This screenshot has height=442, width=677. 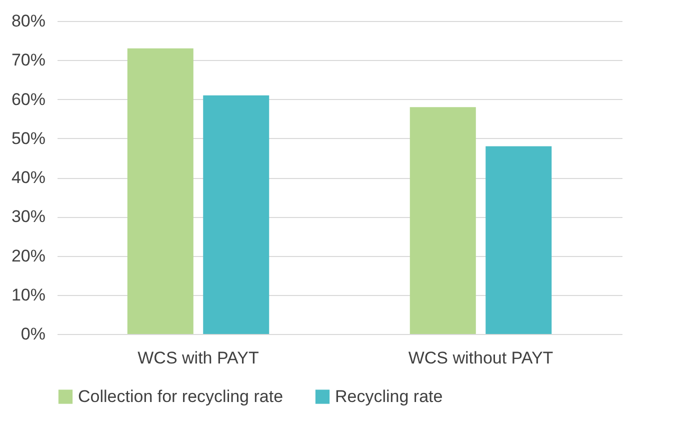 What do you see at coordinates (28, 256) in the screenshot?
I see `y-tick-label: 20%` at bounding box center [28, 256].